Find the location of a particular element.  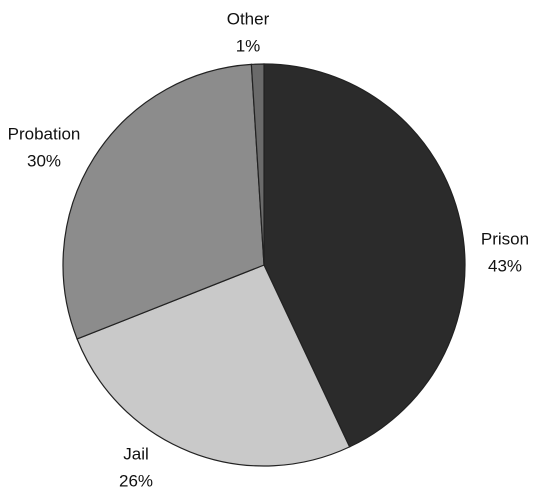

slice-label: Probation is located at coordinates (44, 133).